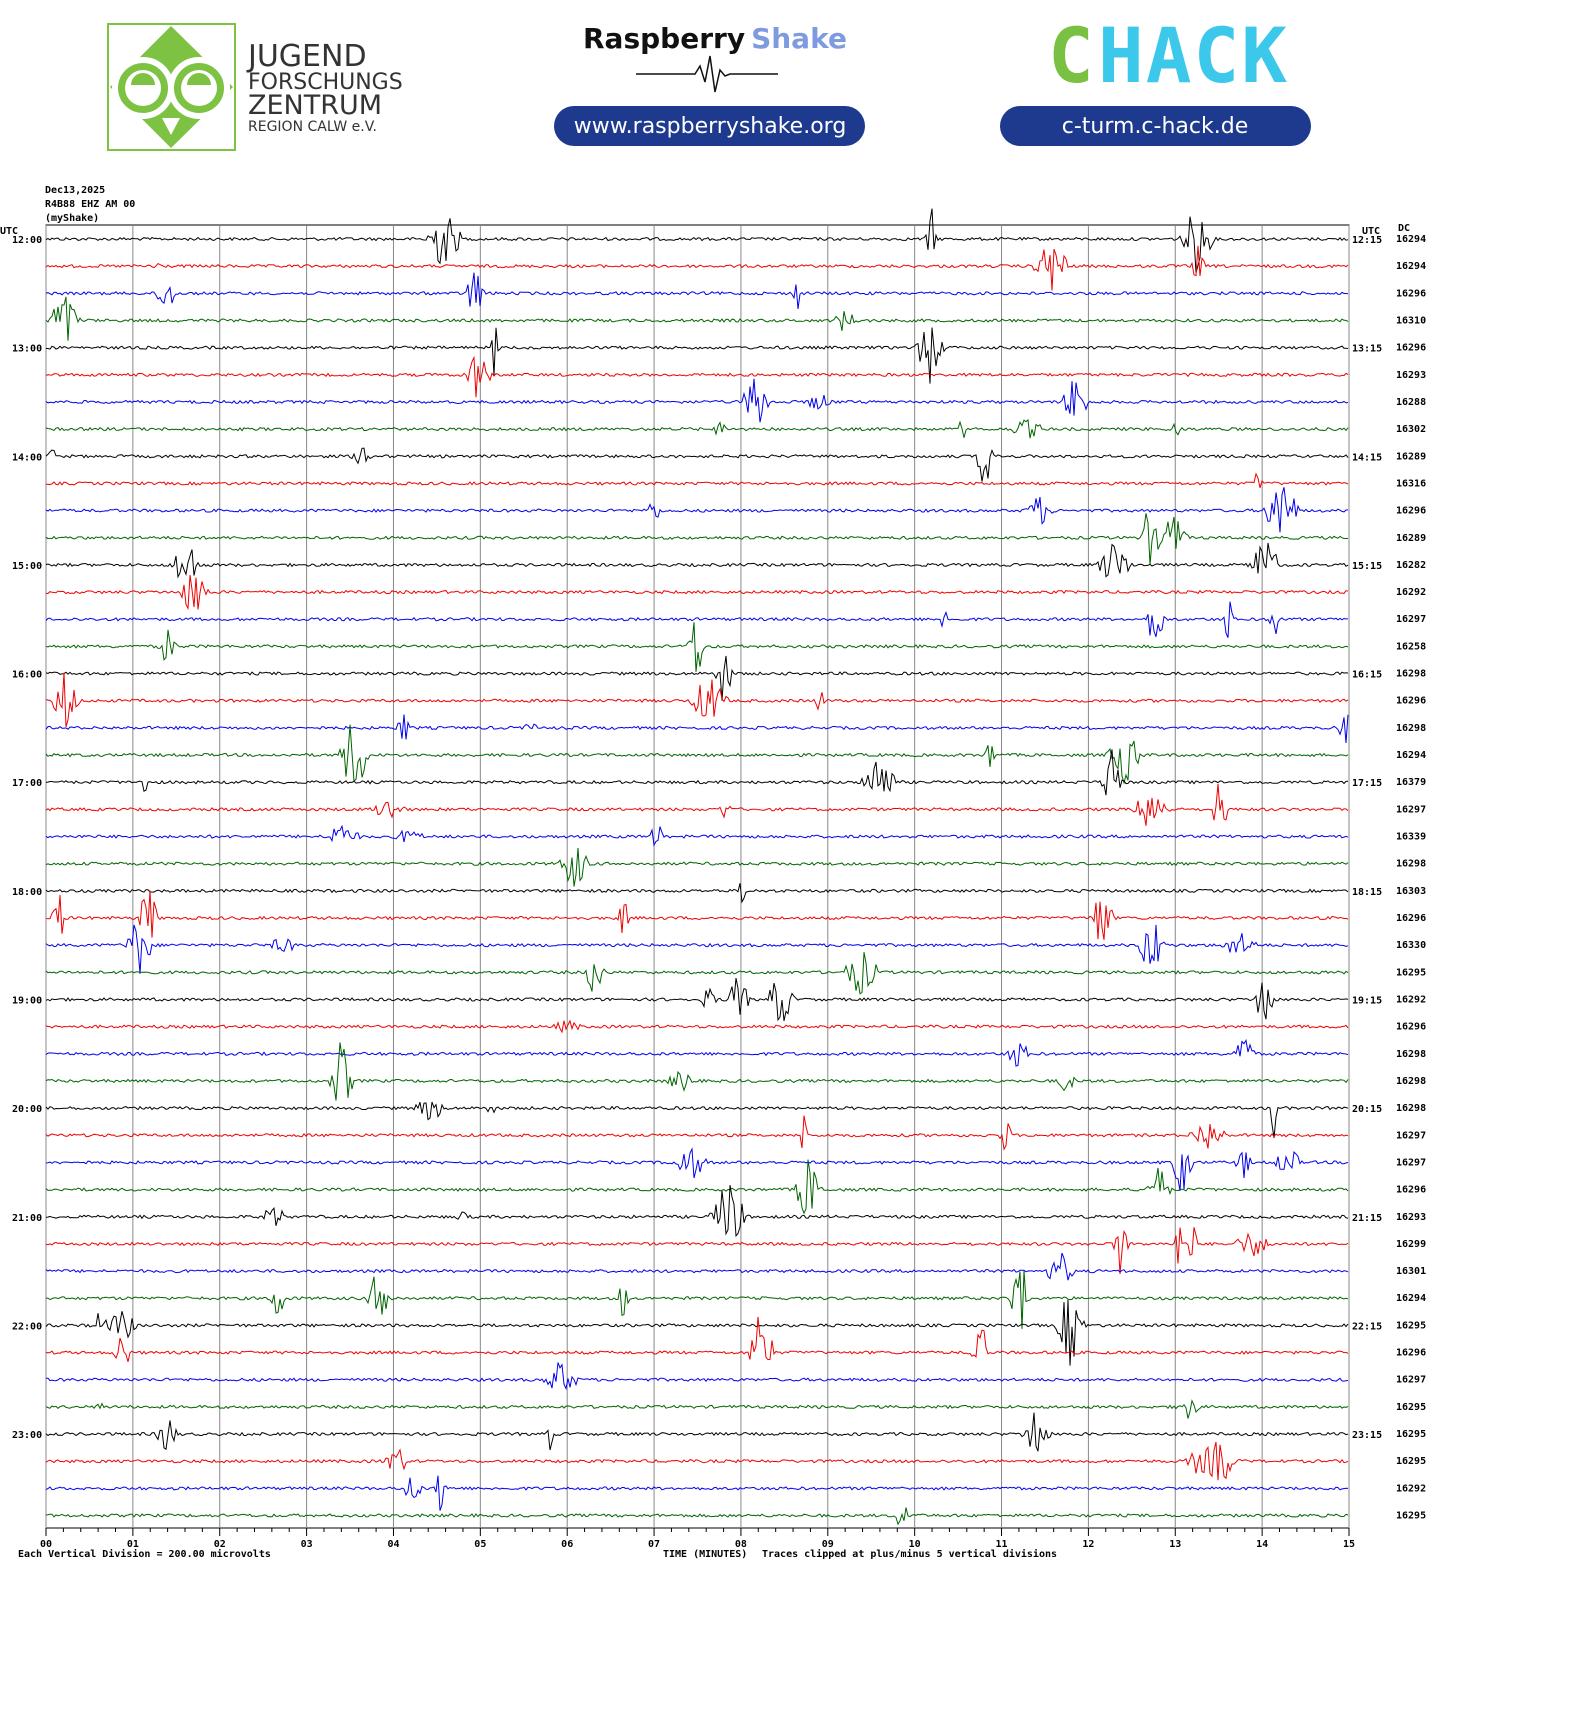  I want to click on rs-word: Raspberry, so click(664, 38).